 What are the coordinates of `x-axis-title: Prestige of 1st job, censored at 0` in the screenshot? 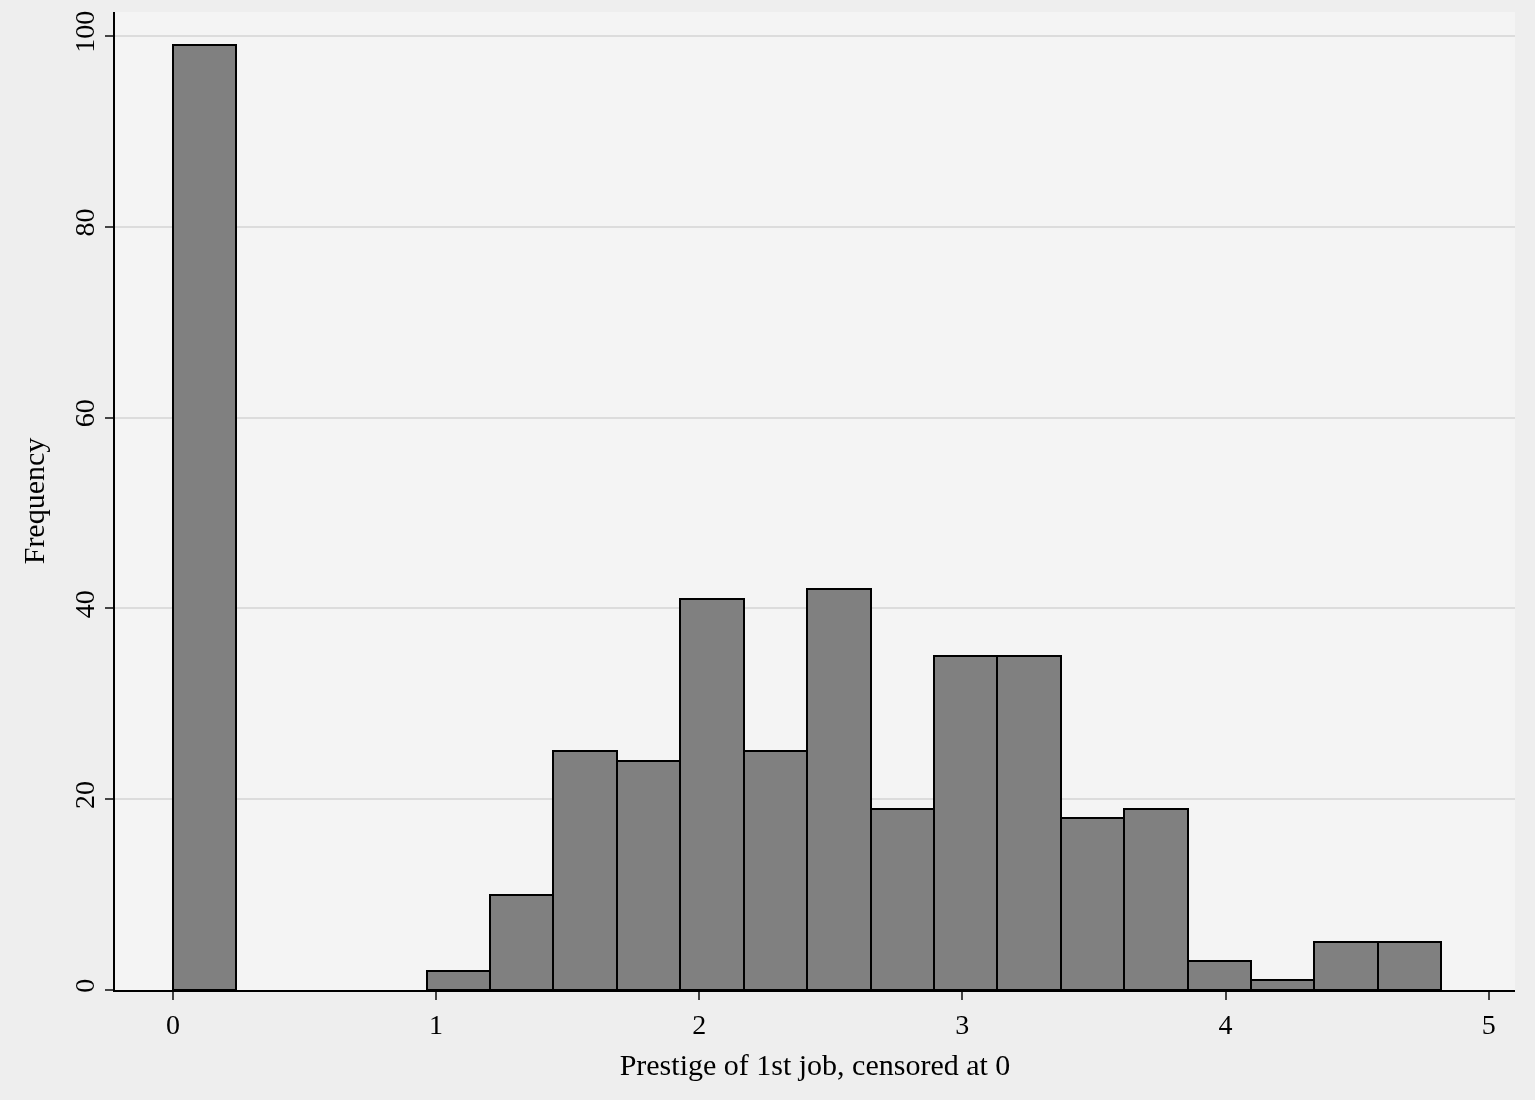 It's located at (815, 1064).